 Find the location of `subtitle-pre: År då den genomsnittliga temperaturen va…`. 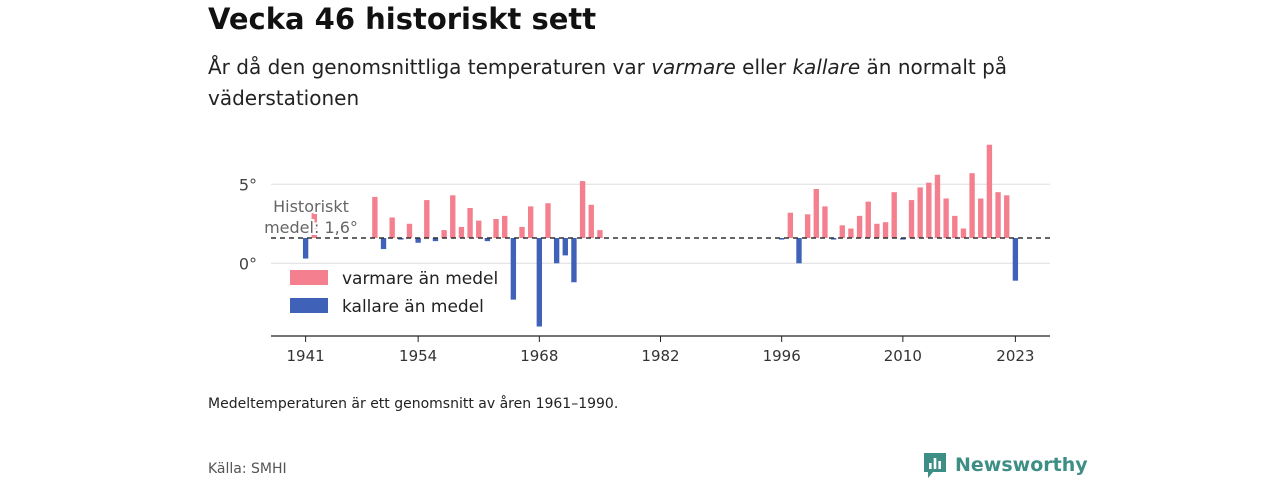

subtitle-pre: År då den genomsnittliga temperaturen va… is located at coordinates (430, 67).